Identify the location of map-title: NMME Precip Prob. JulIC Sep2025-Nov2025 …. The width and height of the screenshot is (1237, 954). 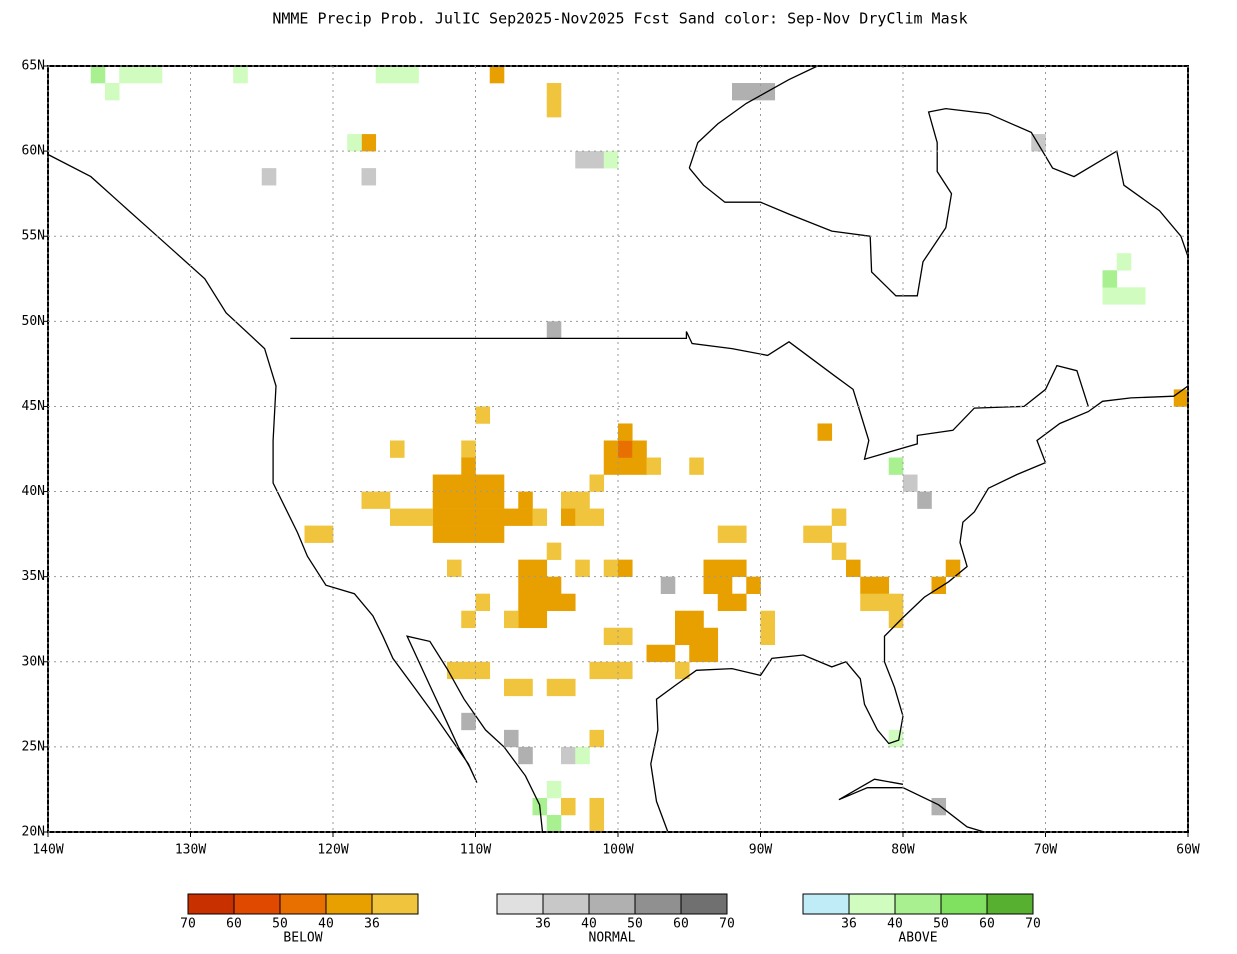
(619, 19).